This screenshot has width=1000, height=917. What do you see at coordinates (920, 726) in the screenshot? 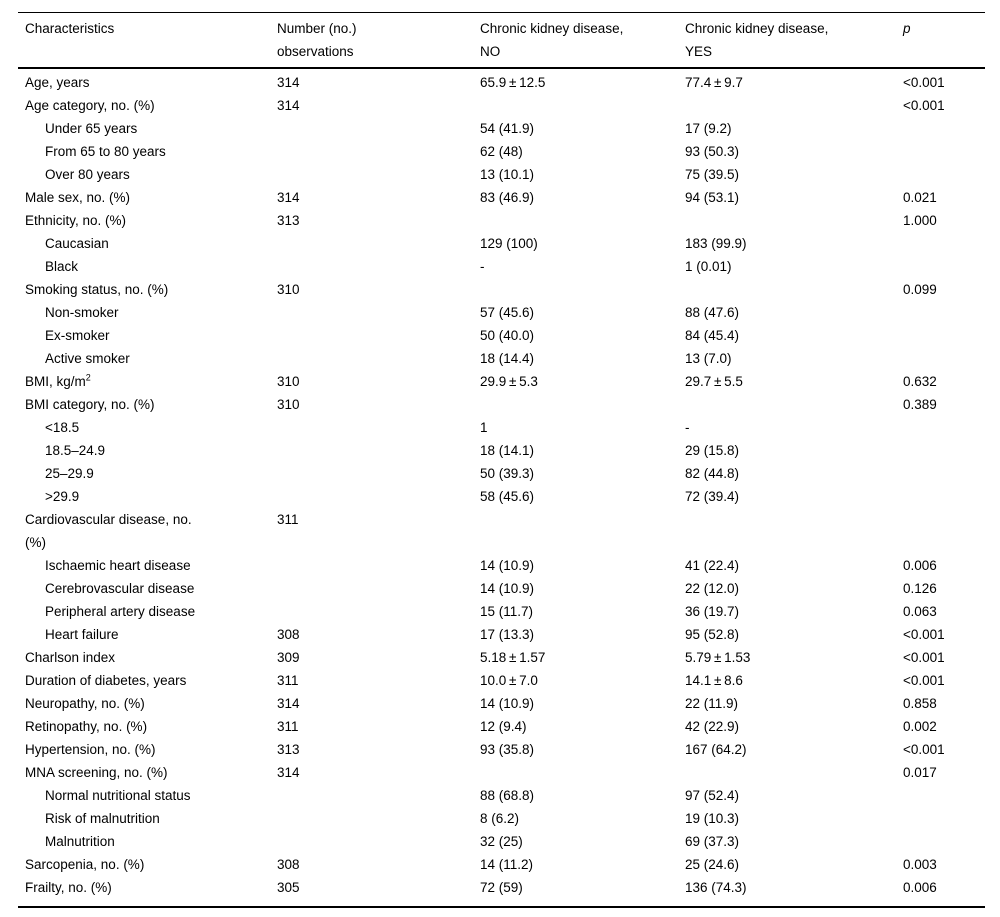
I see `cell-p: 0.002` at bounding box center [920, 726].